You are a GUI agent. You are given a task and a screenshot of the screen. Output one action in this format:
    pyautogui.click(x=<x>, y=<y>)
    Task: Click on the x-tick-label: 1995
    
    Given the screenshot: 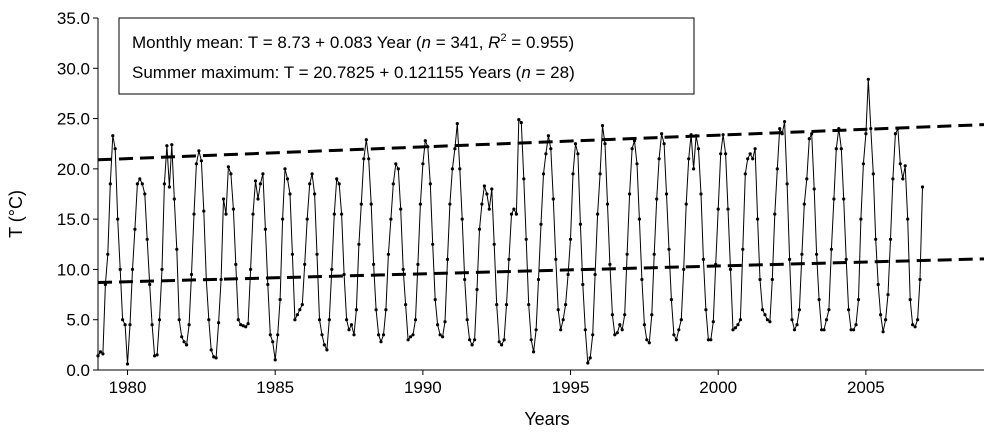 What is the action you would take?
    pyautogui.click(x=571, y=387)
    